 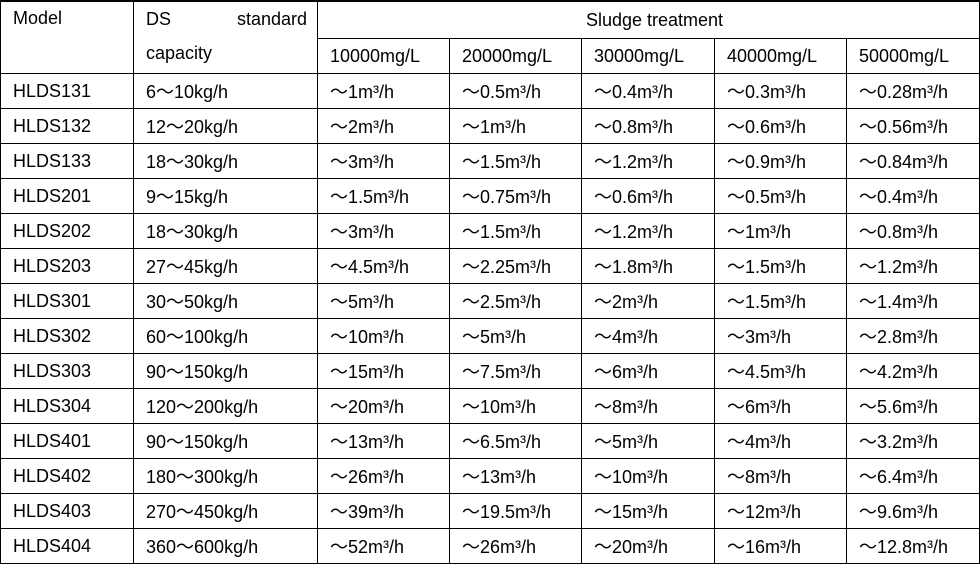 What do you see at coordinates (67, 546) in the screenshot?
I see `cell: HLDS404` at bounding box center [67, 546].